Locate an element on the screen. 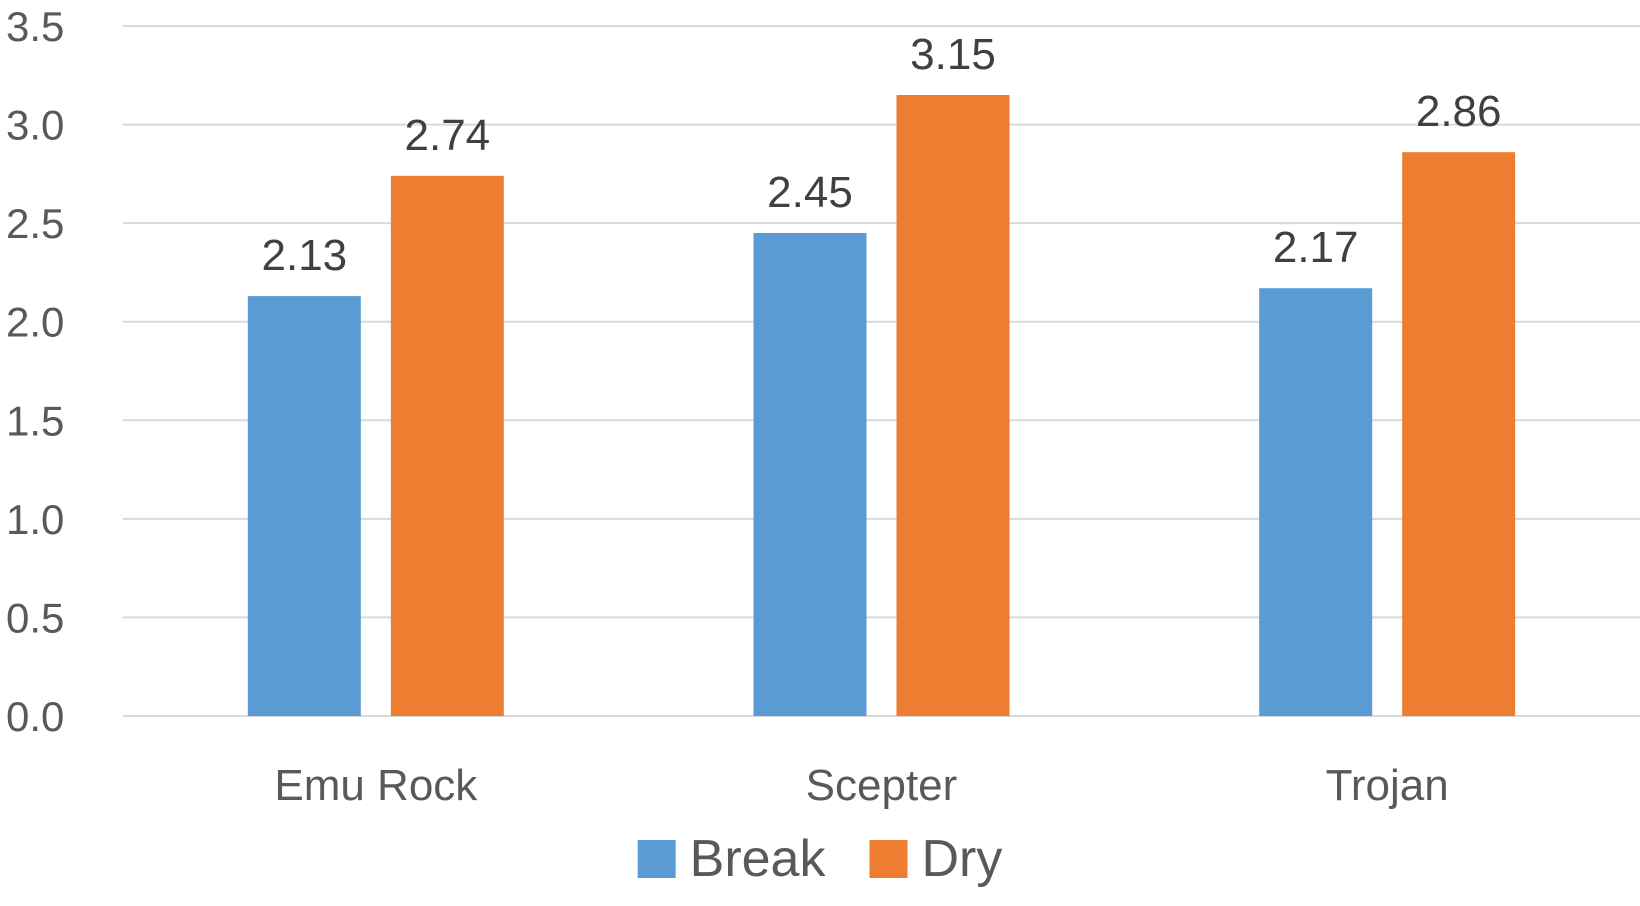 The width and height of the screenshot is (1640, 906). legend-swatch-dry is located at coordinates (888, 859).